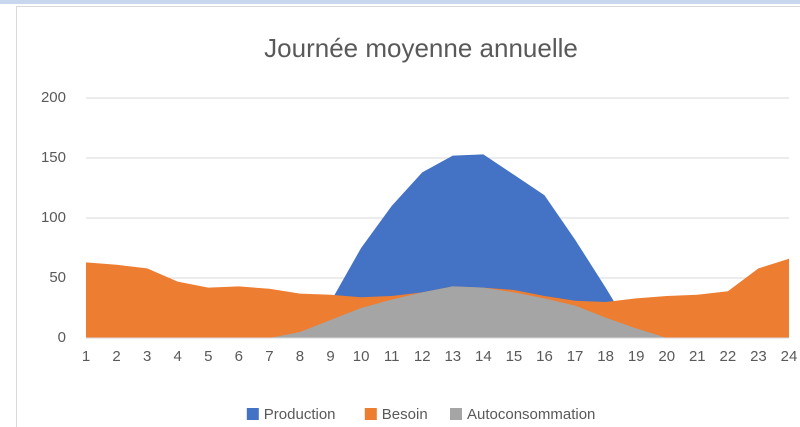  I want to click on x-tick-label: 17, so click(575, 356).